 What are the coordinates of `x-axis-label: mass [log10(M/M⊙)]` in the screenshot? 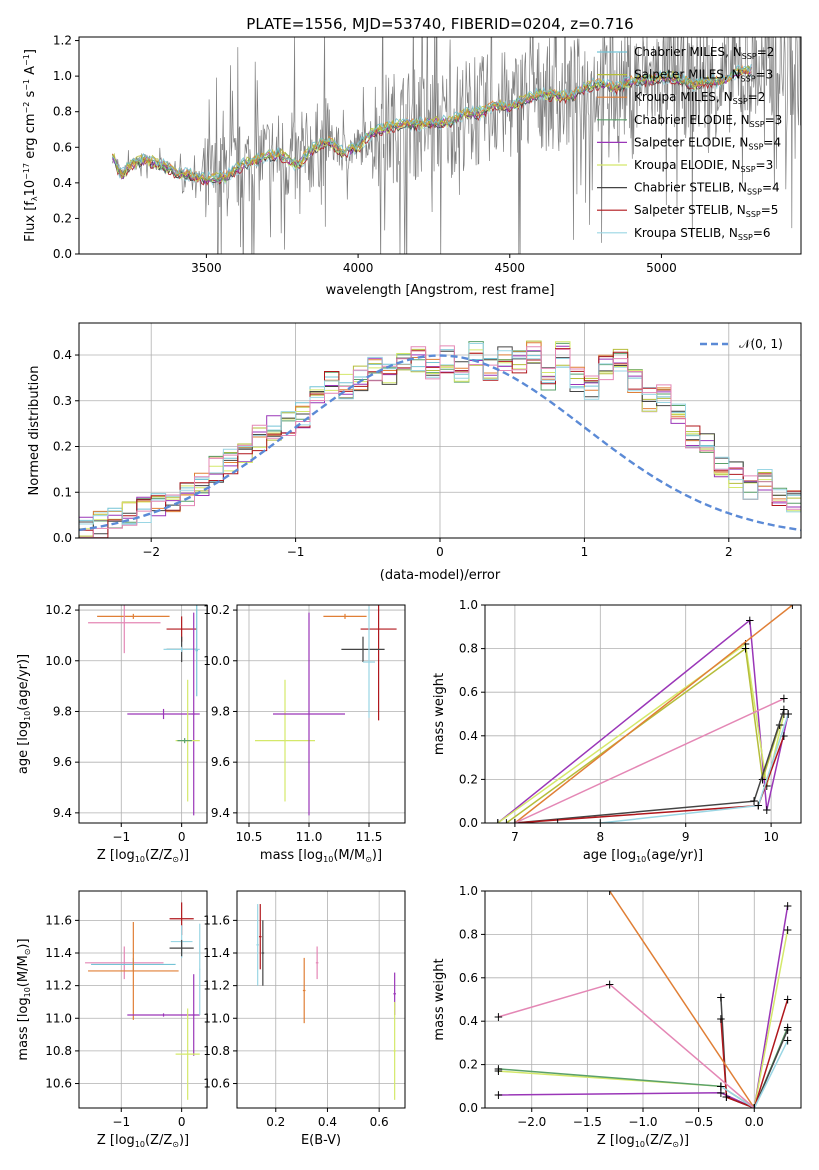 It's located at (321, 856).